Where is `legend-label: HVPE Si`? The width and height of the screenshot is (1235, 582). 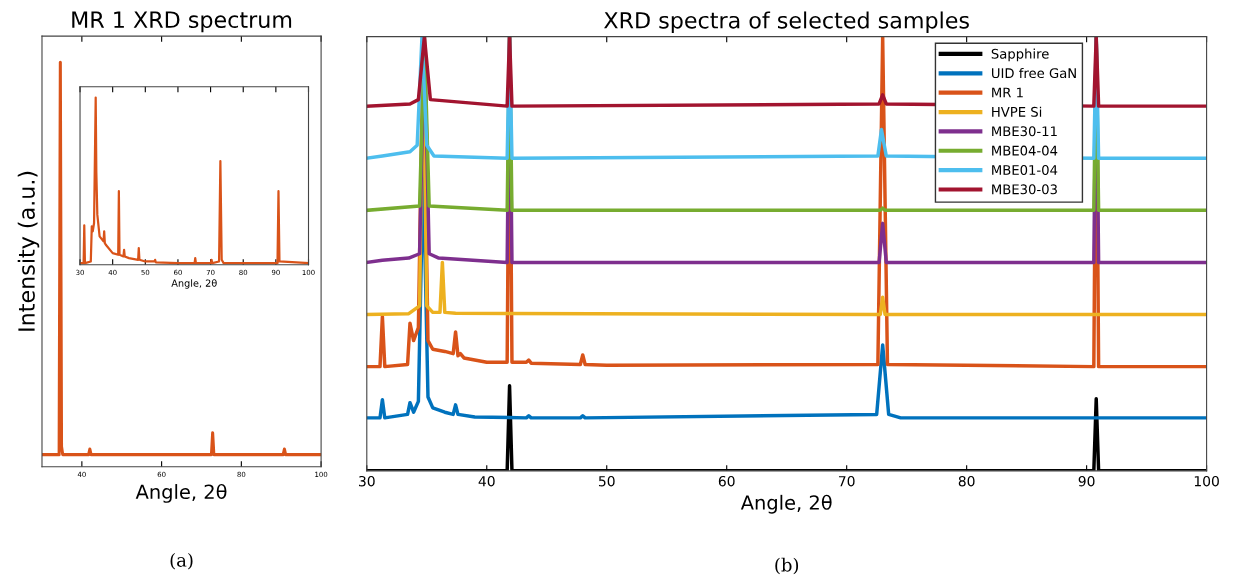 legend-label: HVPE Si is located at coordinates (1017, 111).